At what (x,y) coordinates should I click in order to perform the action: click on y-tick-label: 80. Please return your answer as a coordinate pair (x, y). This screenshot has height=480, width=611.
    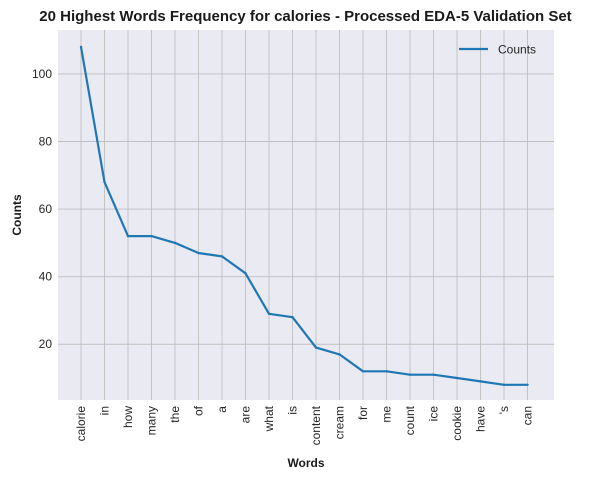
    Looking at the image, I should click on (46, 142).